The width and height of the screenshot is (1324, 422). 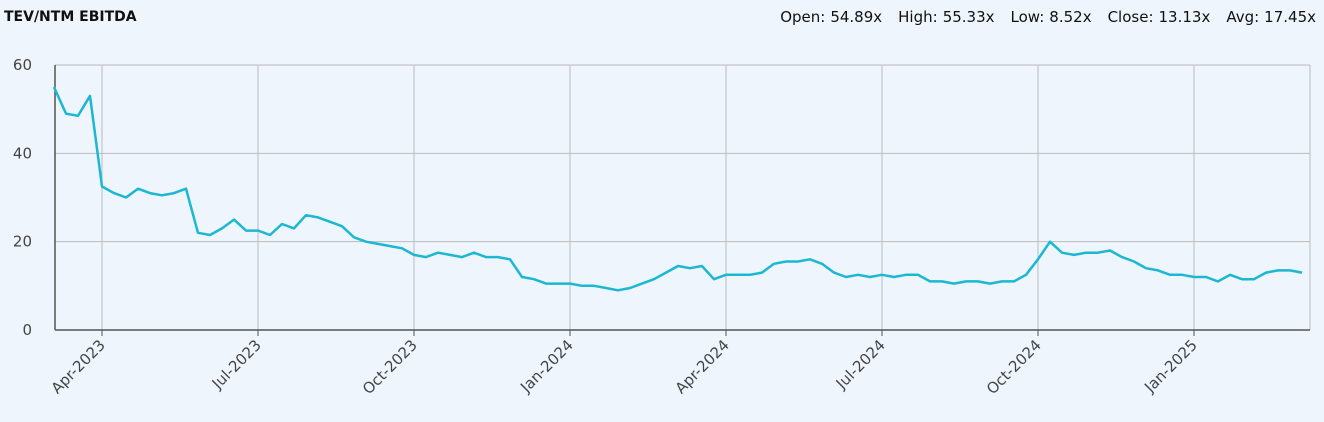 What do you see at coordinates (22, 65) in the screenshot?
I see `y-tick-label: 60` at bounding box center [22, 65].